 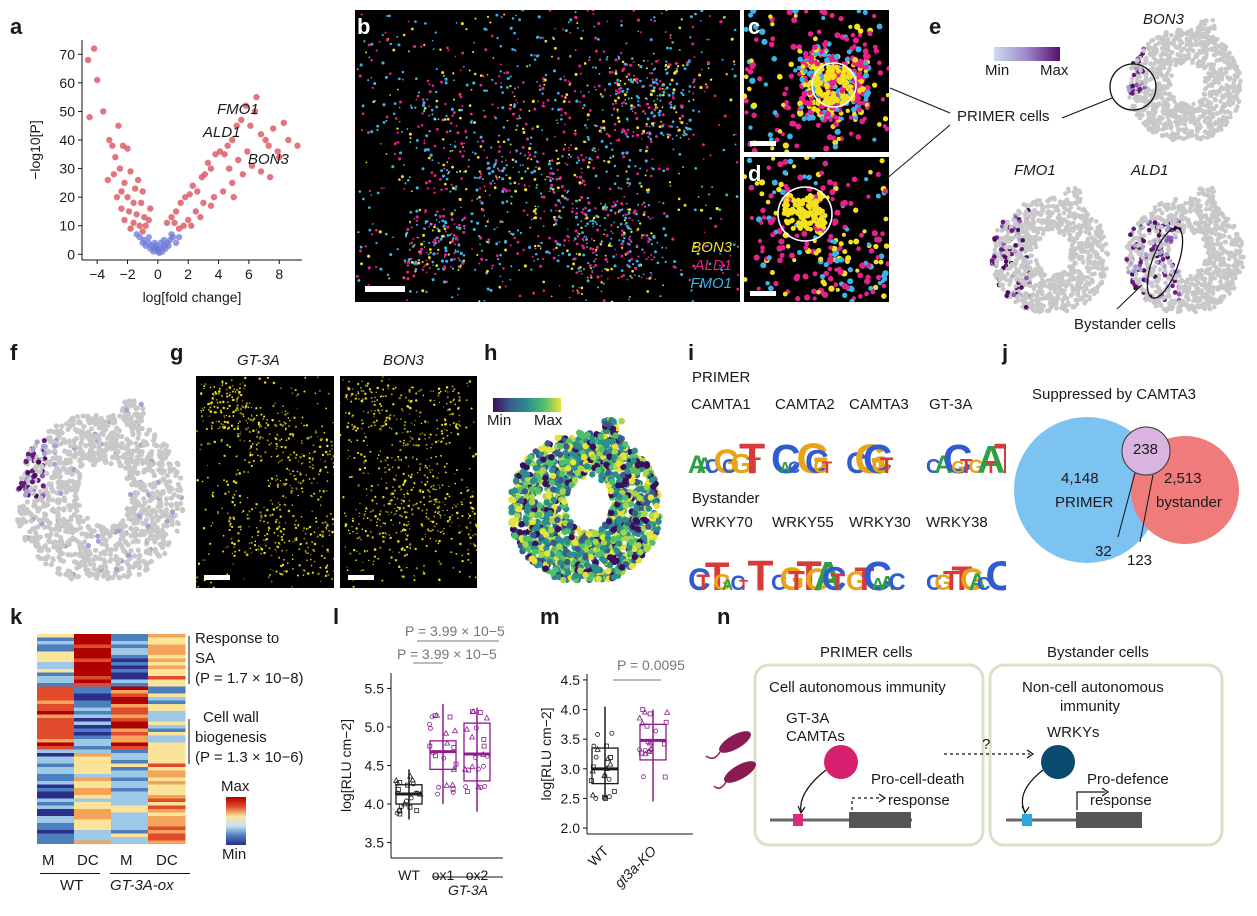 What do you see at coordinates (364, 26) in the screenshot?
I see `panel-label-b: b` at bounding box center [364, 26].